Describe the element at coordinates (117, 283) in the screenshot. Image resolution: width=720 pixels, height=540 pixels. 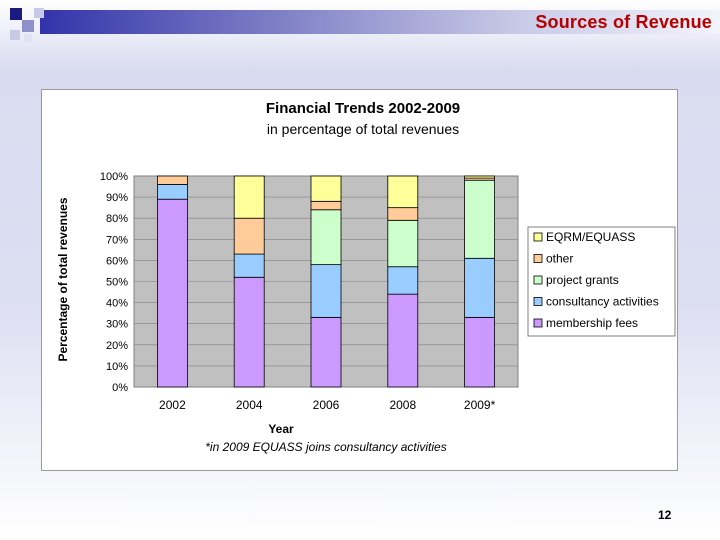
I see `y-tick-label: 50%` at that location.